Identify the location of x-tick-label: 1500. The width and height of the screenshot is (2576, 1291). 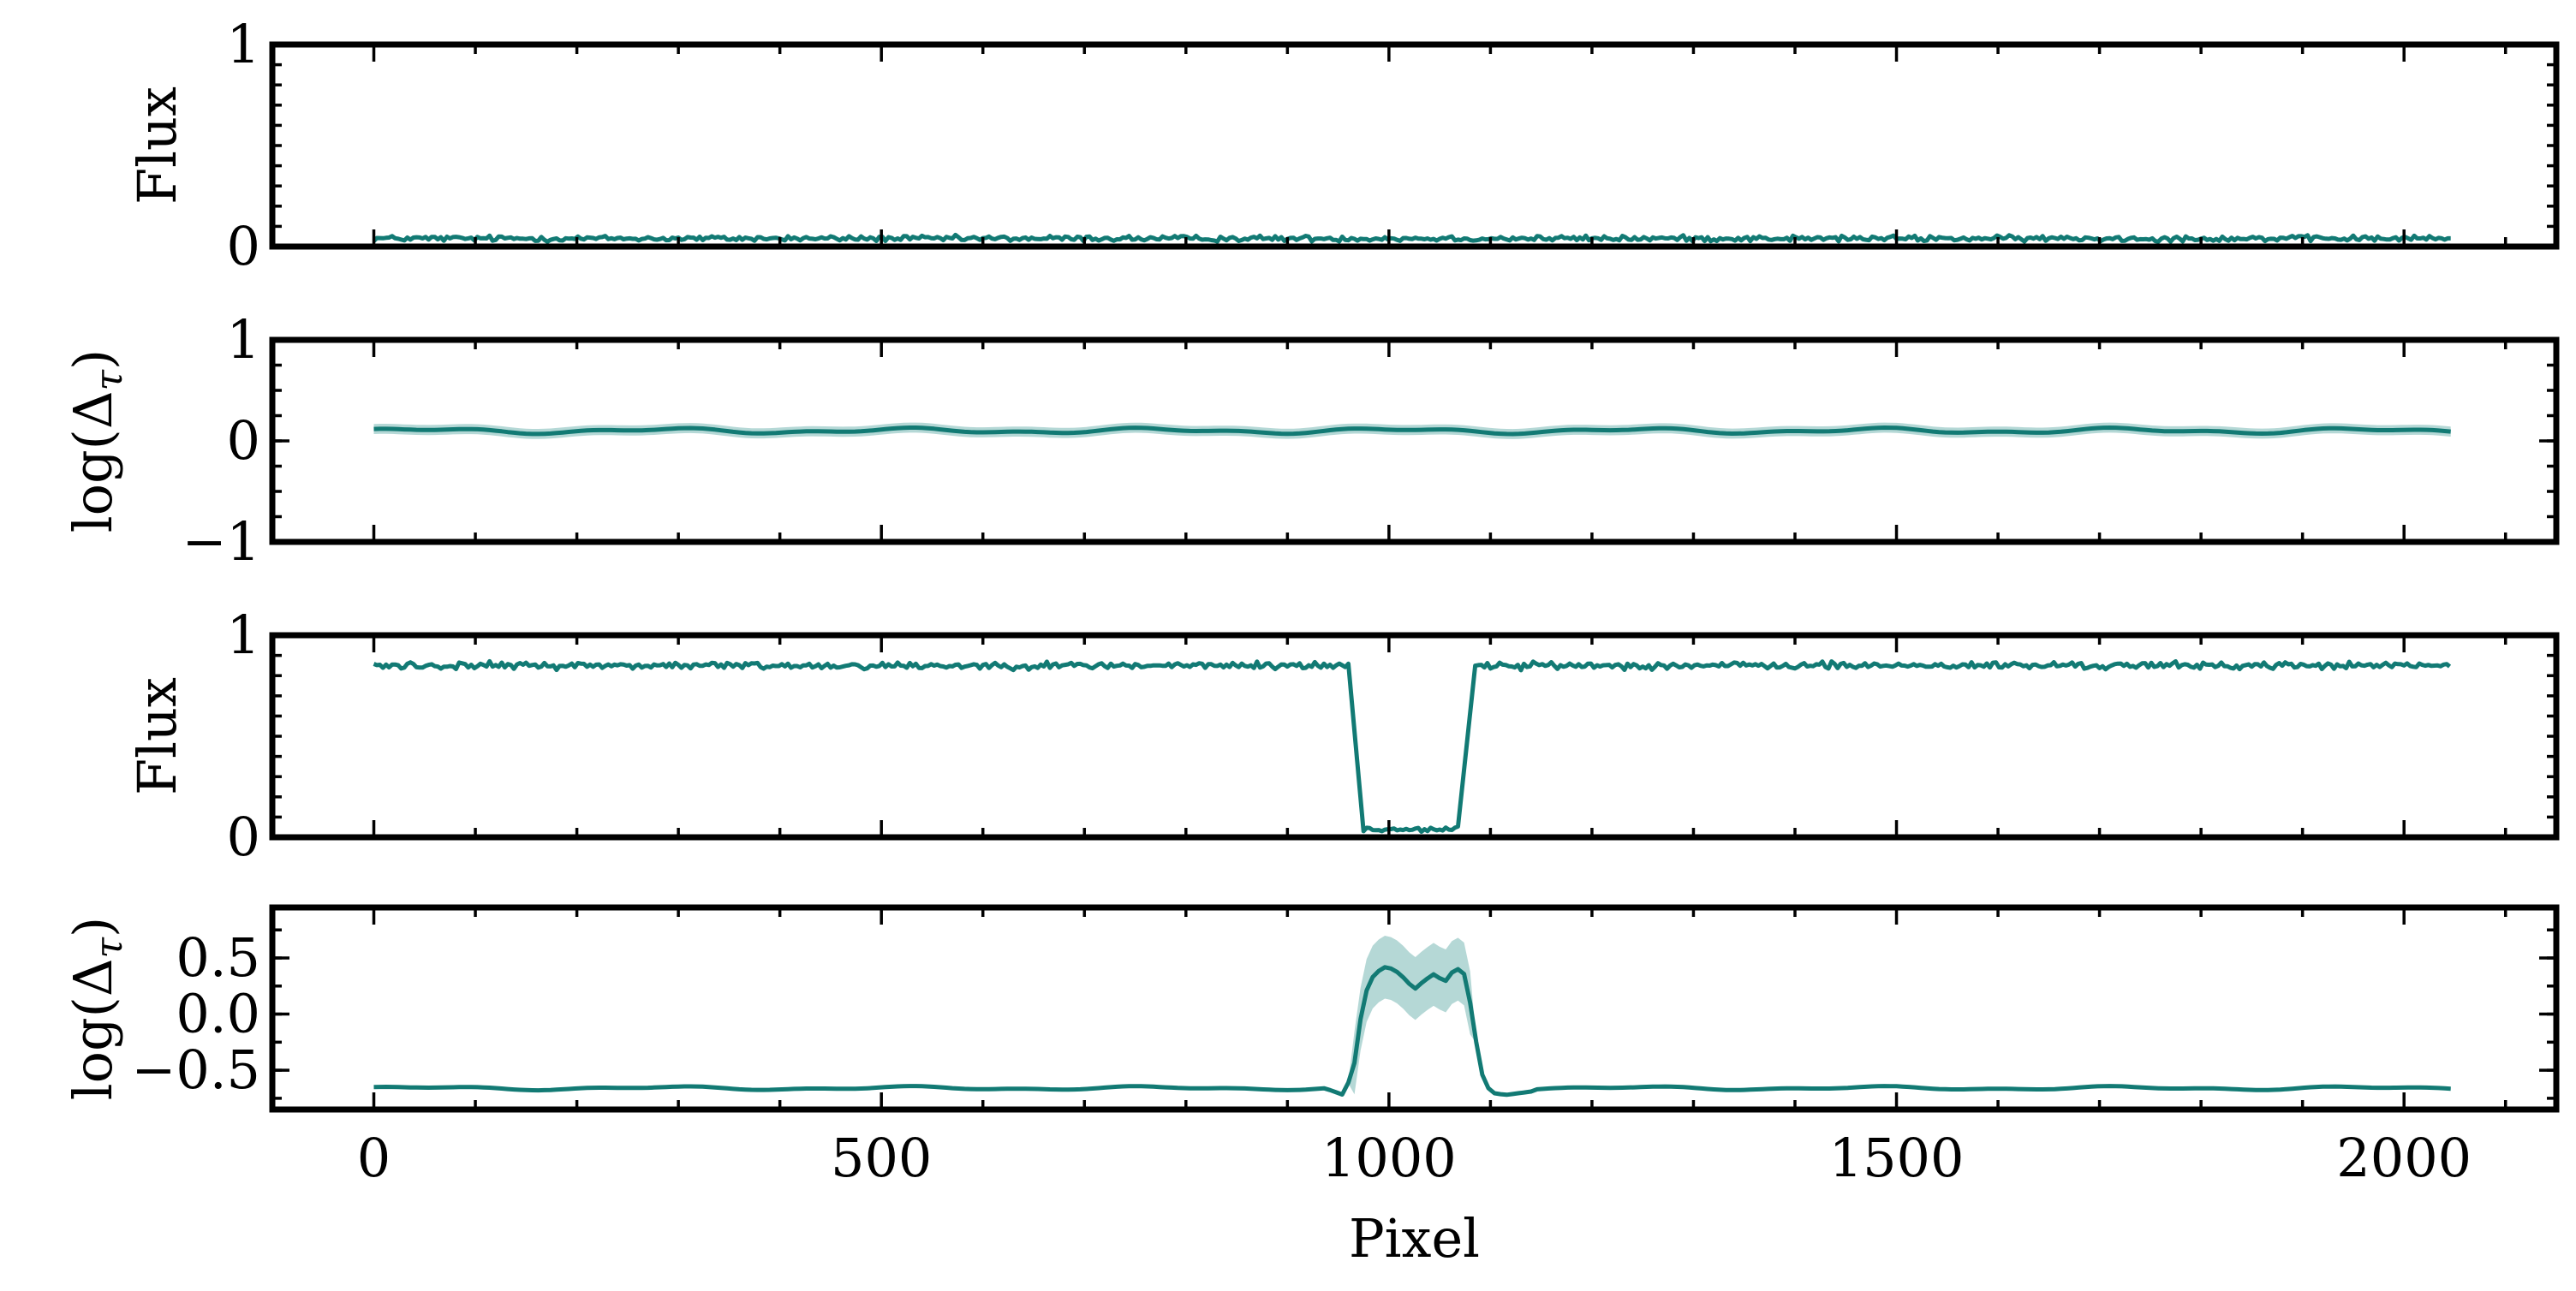
(1897, 1158).